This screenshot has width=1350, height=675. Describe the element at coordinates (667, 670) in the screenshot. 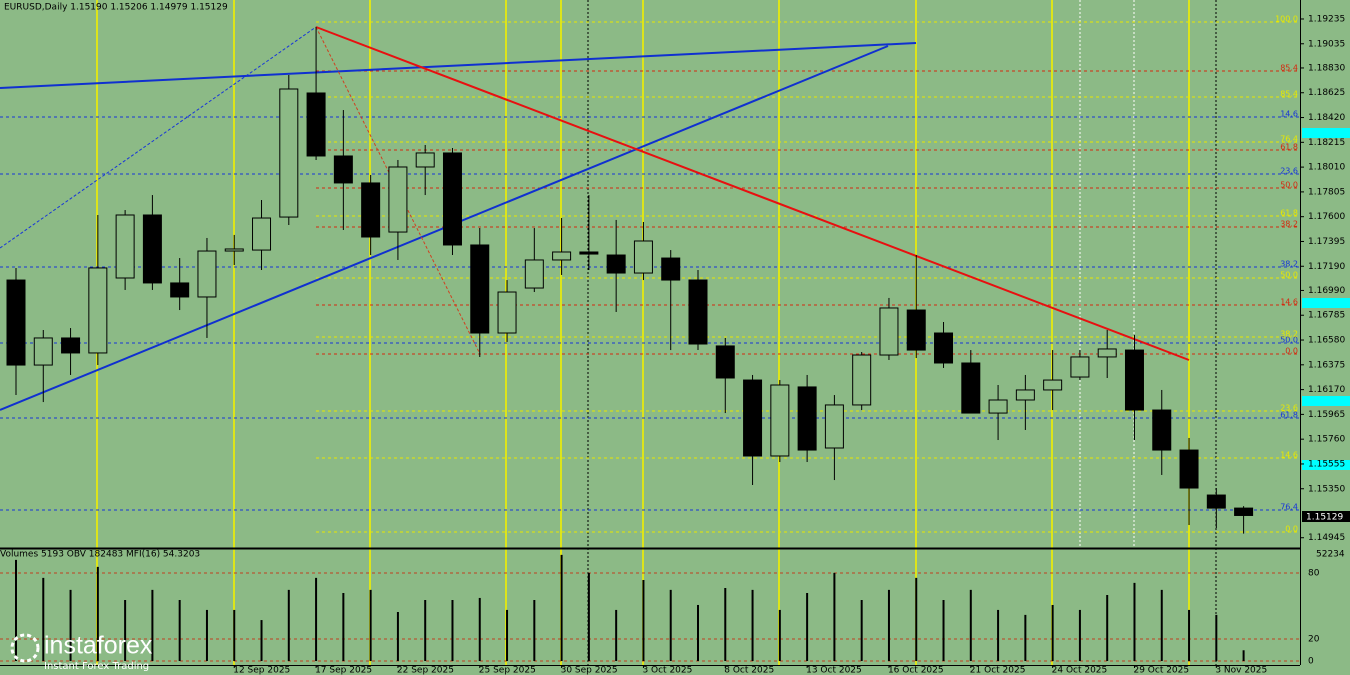

I see `x-tick-label: 3 Oct 2025` at that location.